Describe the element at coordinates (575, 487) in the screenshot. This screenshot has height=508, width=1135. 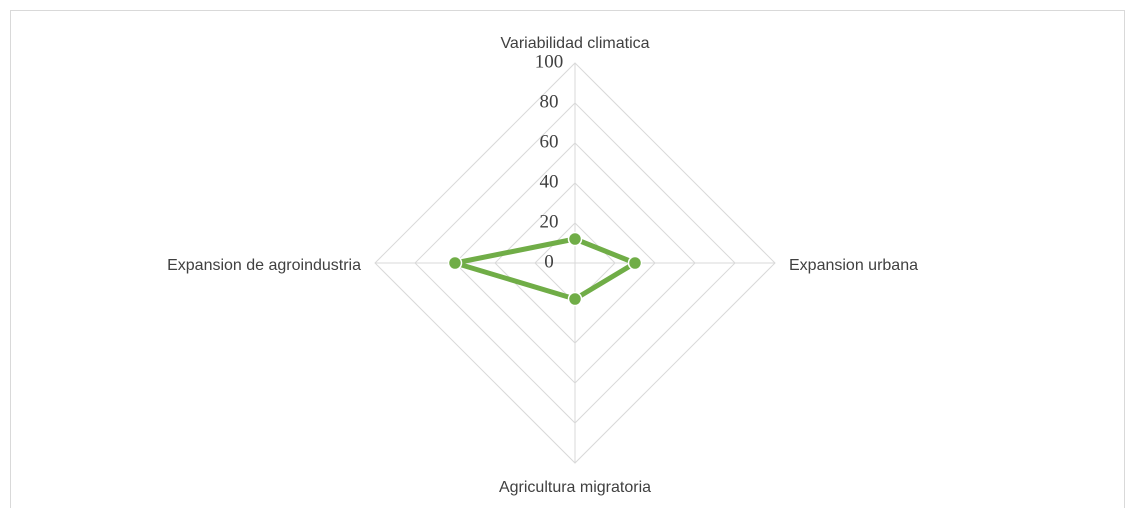
I see `category-label: Agricultura migratoria` at that location.